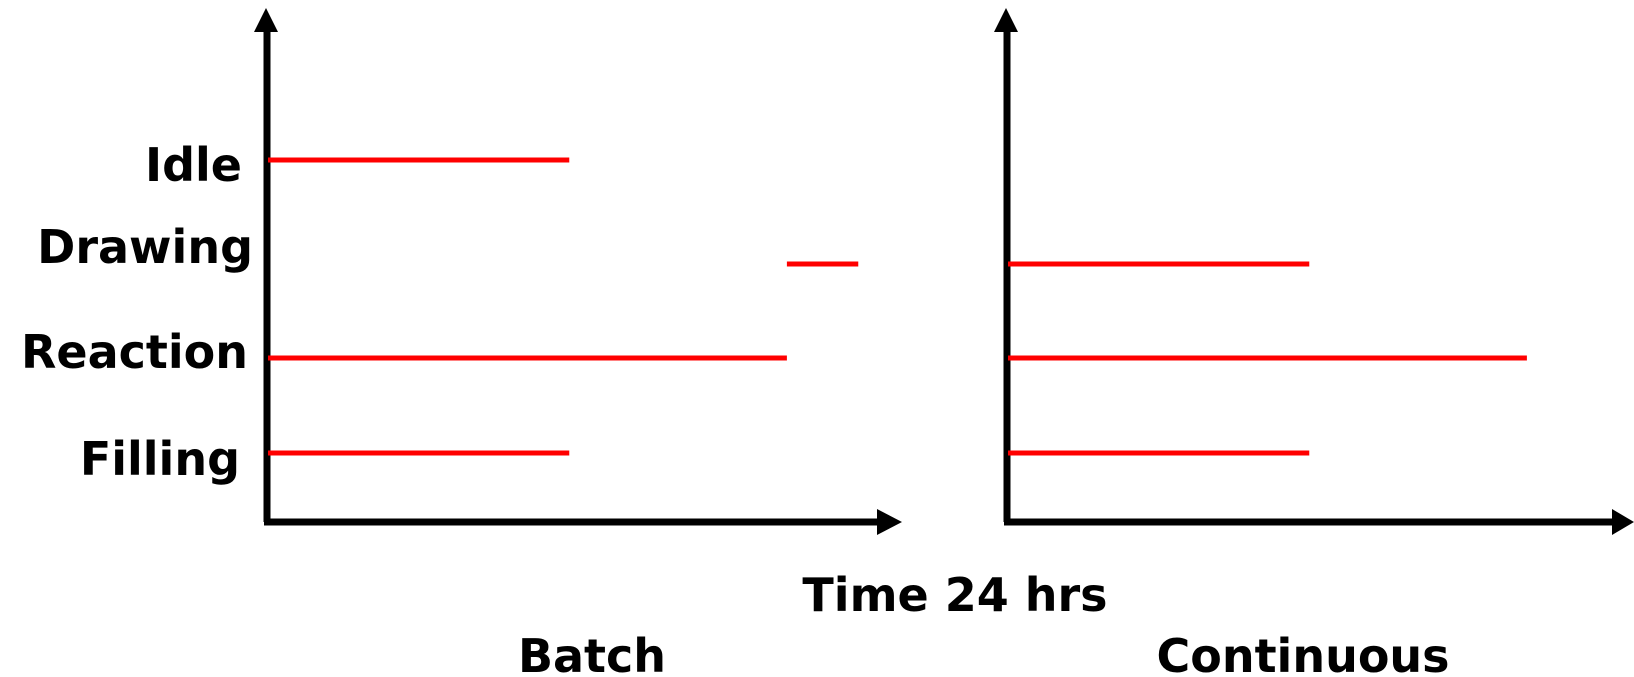 This screenshot has height=677, width=1634. Describe the element at coordinates (160, 459) in the screenshot. I see `row-label-filling: Filling` at that location.